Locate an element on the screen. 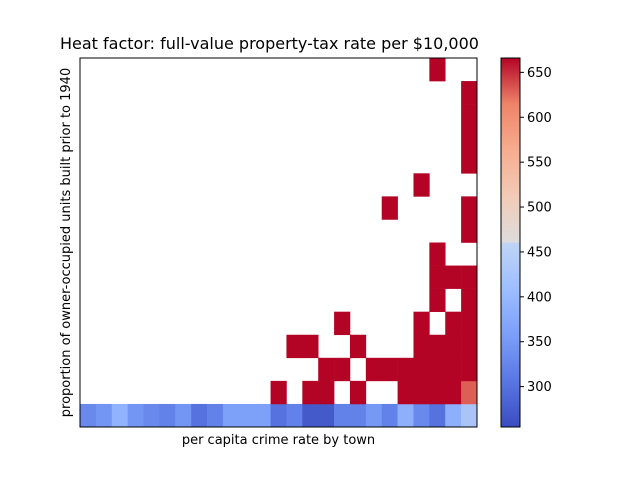 Image resolution: width=640 pixels, height=484 pixels. colorbar-tick-label: 300 is located at coordinates (539, 387).